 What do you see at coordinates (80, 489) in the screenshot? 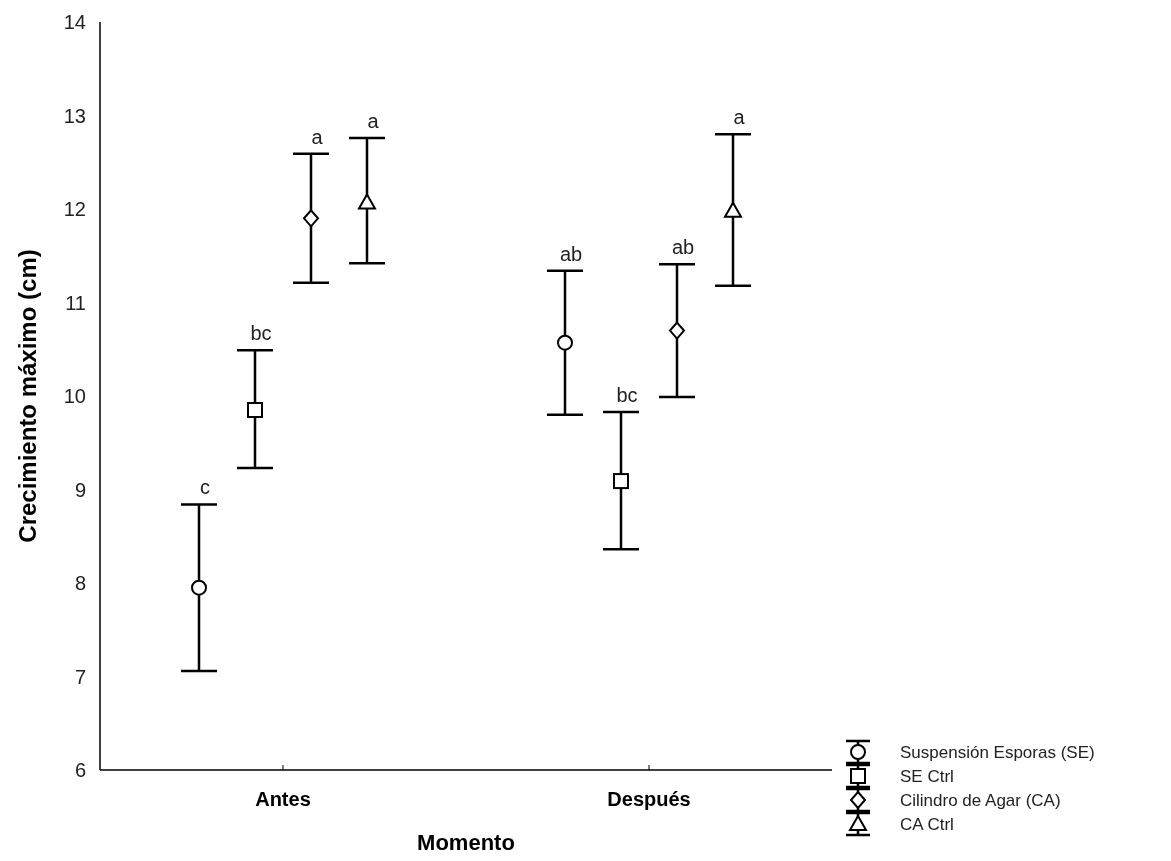
I see `y-tick-label: 9` at bounding box center [80, 489].